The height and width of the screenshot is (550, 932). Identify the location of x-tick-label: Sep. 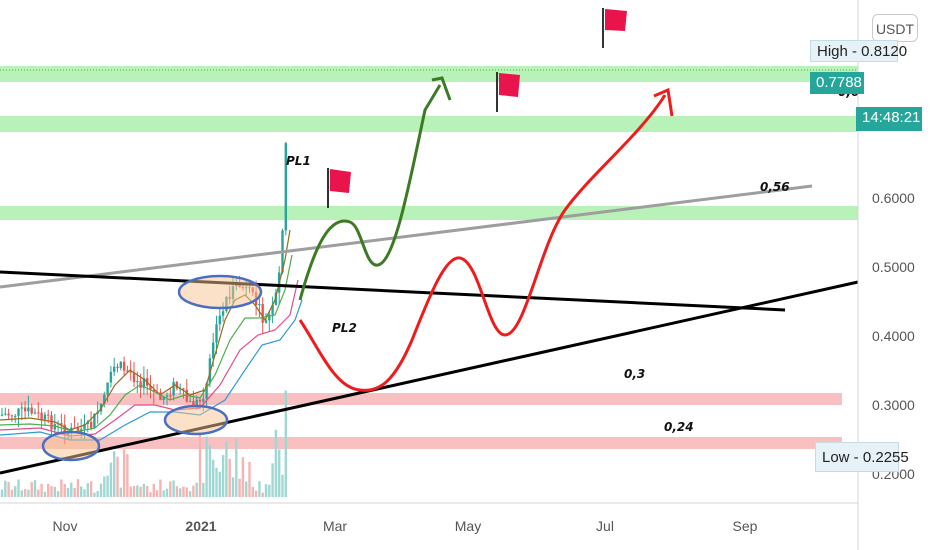
(745, 526).